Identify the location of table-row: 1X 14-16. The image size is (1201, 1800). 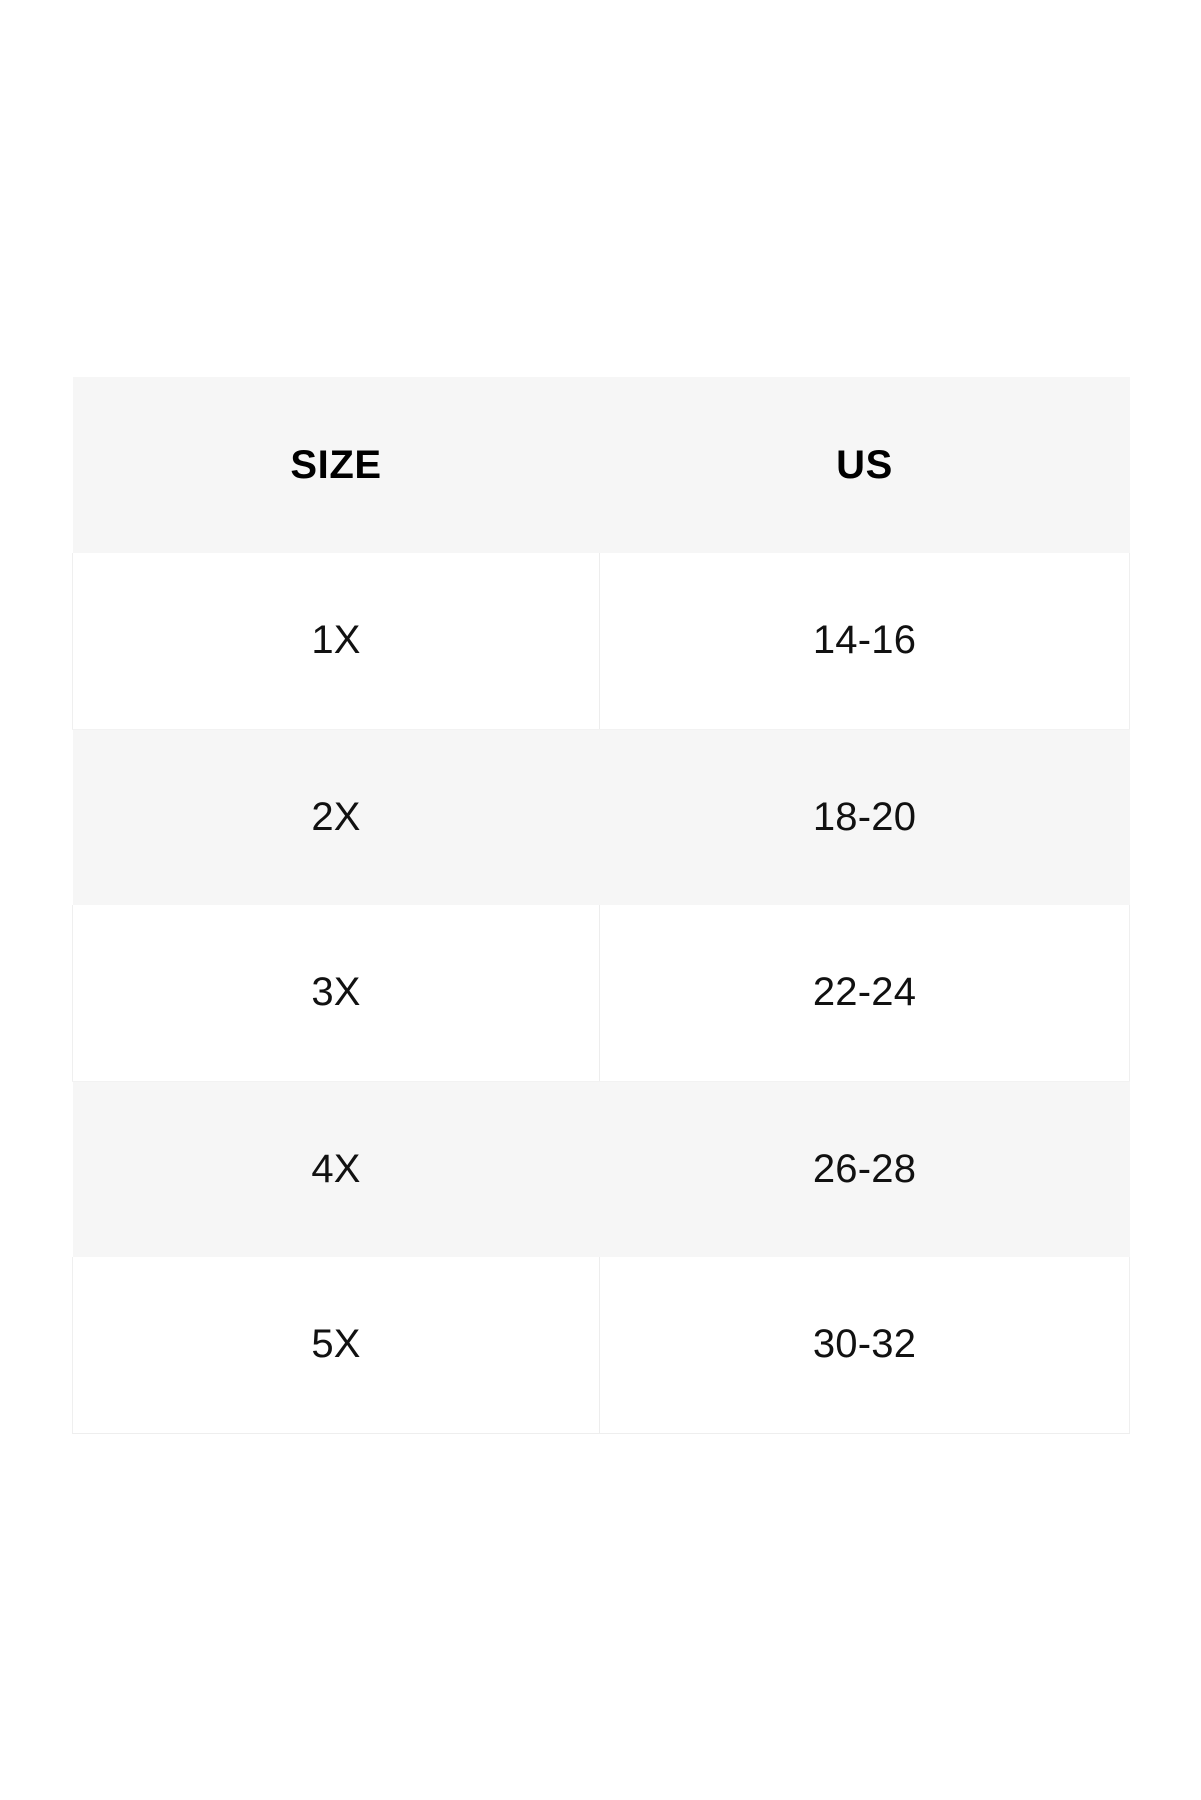
(601, 641).